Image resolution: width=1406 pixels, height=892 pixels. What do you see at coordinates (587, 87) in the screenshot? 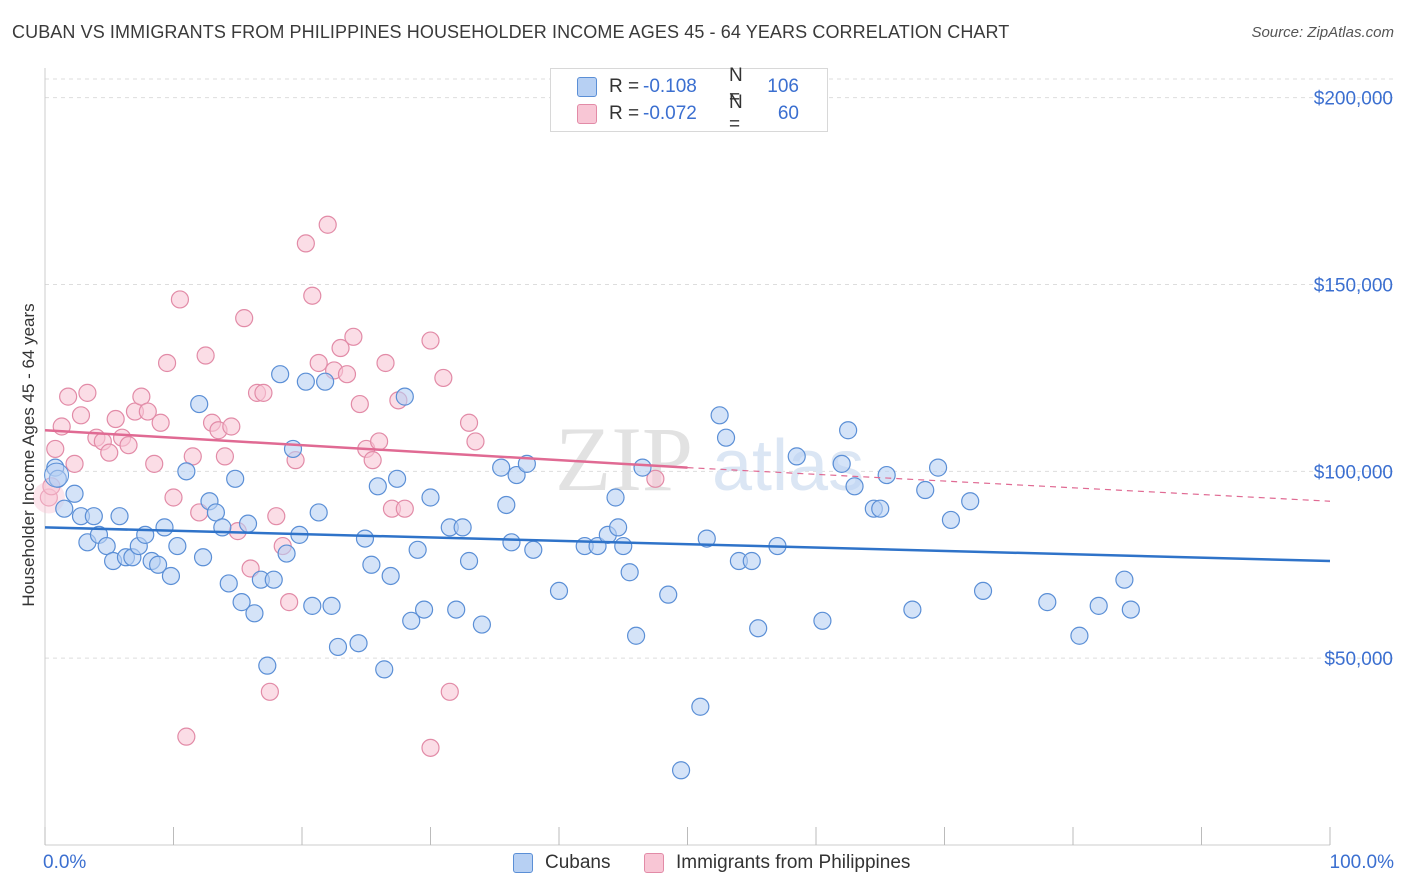
I see `legend-swatch-cubans` at bounding box center [587, 87].